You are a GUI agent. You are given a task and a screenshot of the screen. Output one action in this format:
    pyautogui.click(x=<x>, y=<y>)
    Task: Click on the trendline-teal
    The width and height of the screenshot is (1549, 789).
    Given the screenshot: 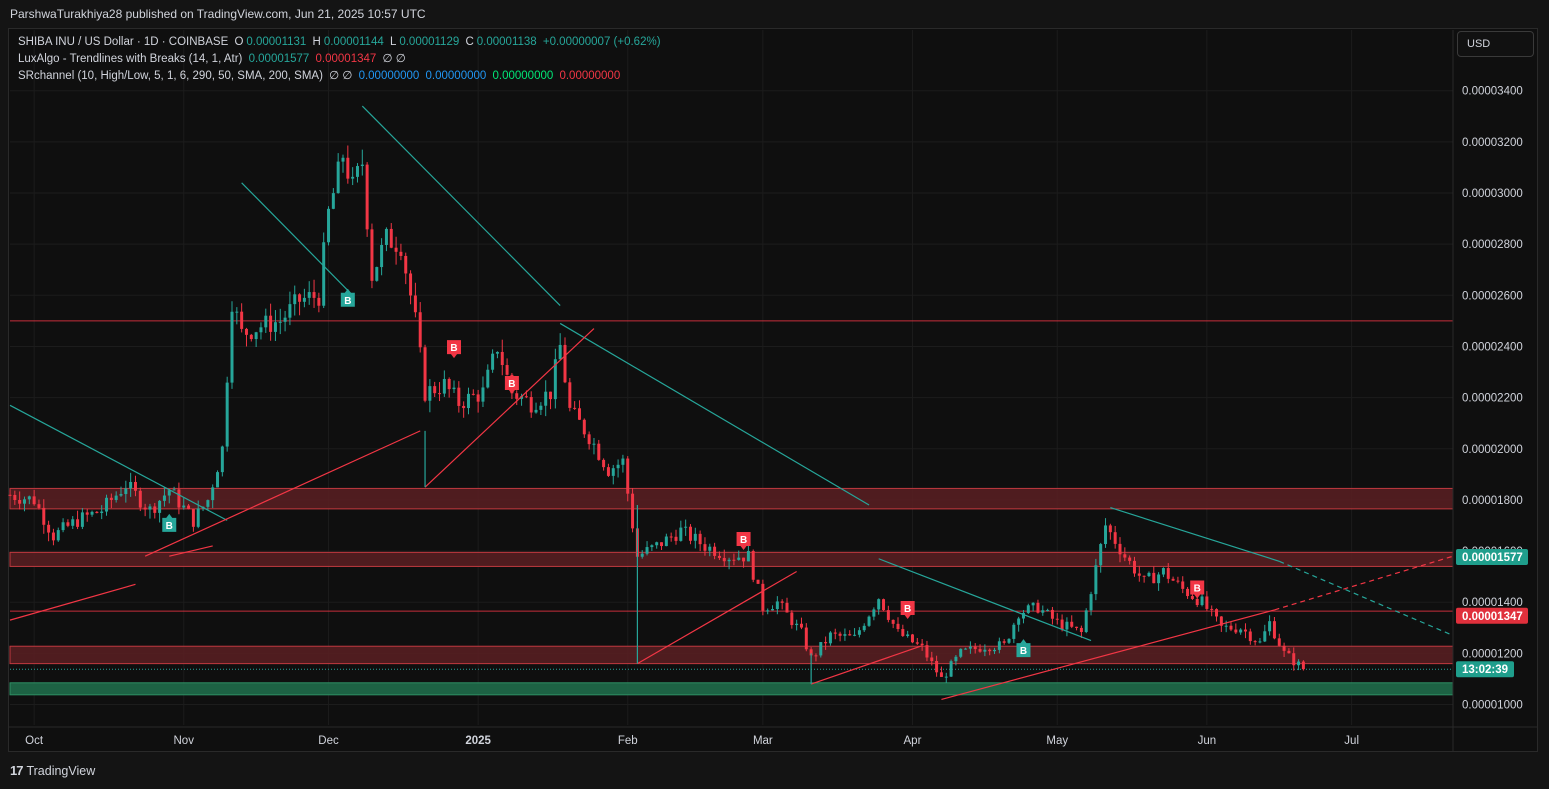 What is the action you would take?
    pyautogui.click(x=1195, y=534)
    